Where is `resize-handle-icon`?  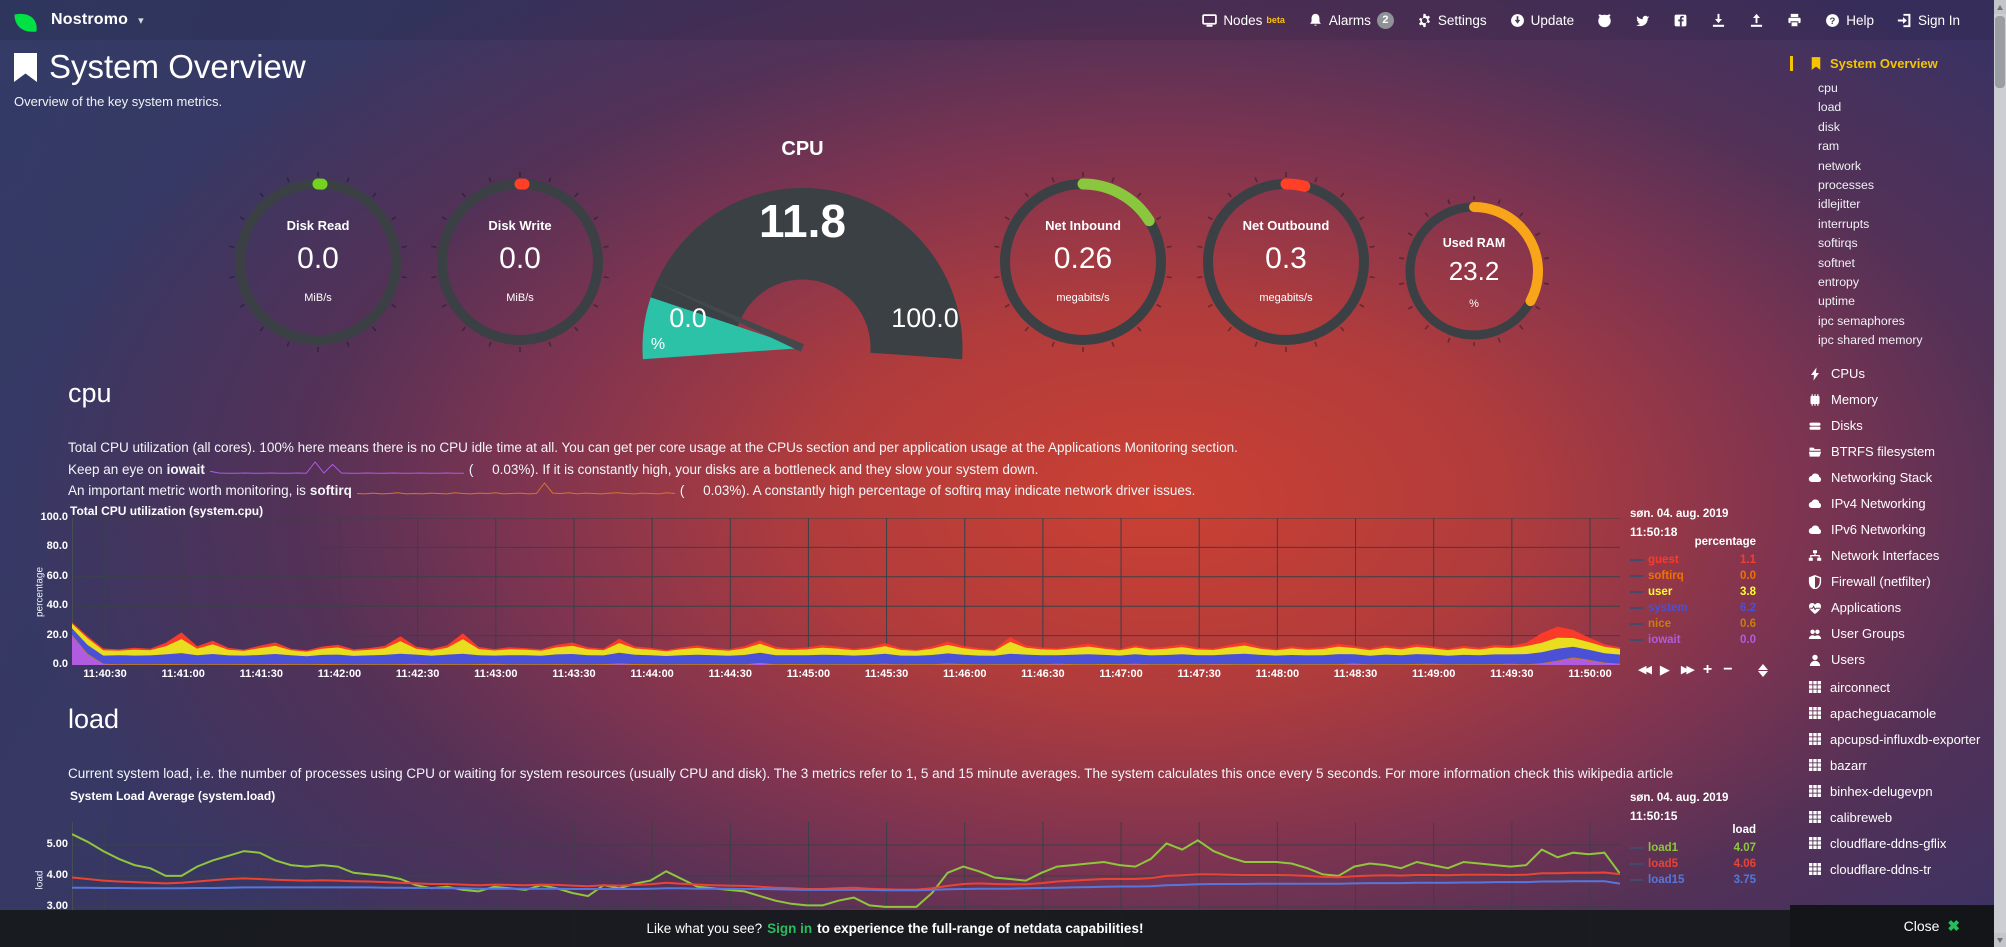 resize-handle-icon is located at coordinates (1762, 670).